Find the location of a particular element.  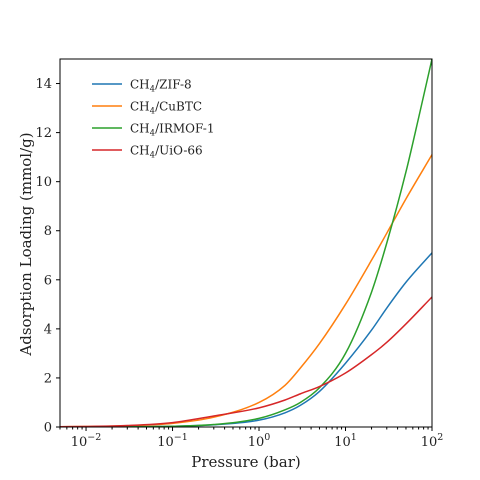

x-axis-label: Pressure (bar) is located at coordinates (245, 462).